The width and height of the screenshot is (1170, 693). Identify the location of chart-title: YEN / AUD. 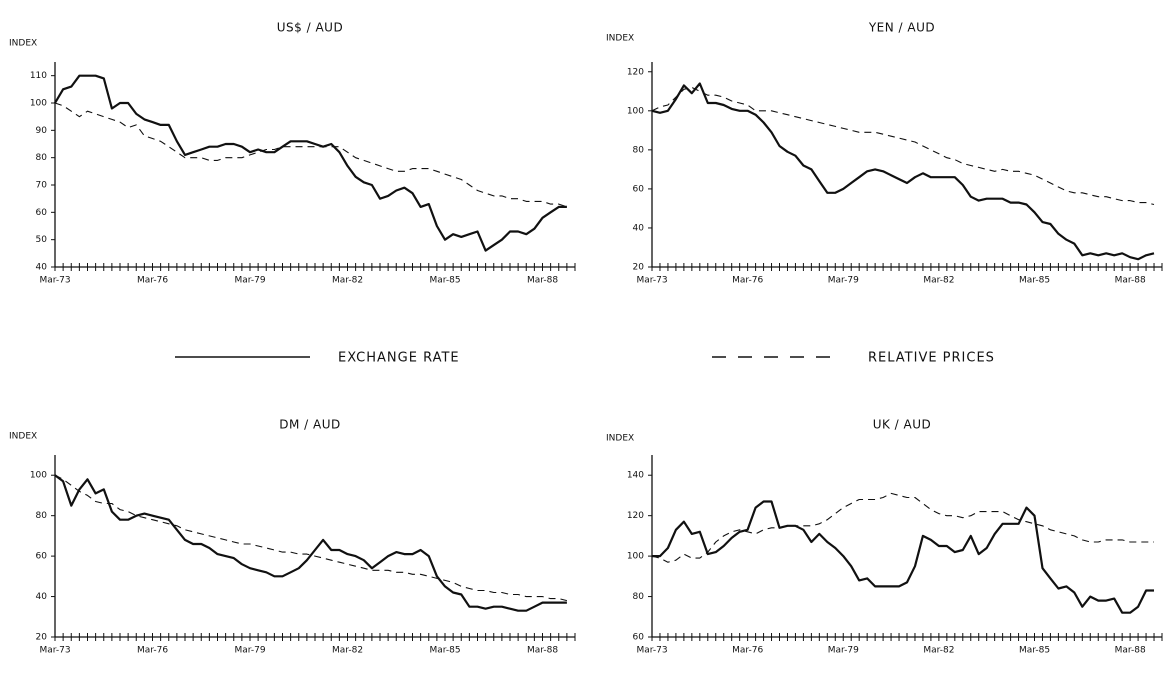
(901, 28).